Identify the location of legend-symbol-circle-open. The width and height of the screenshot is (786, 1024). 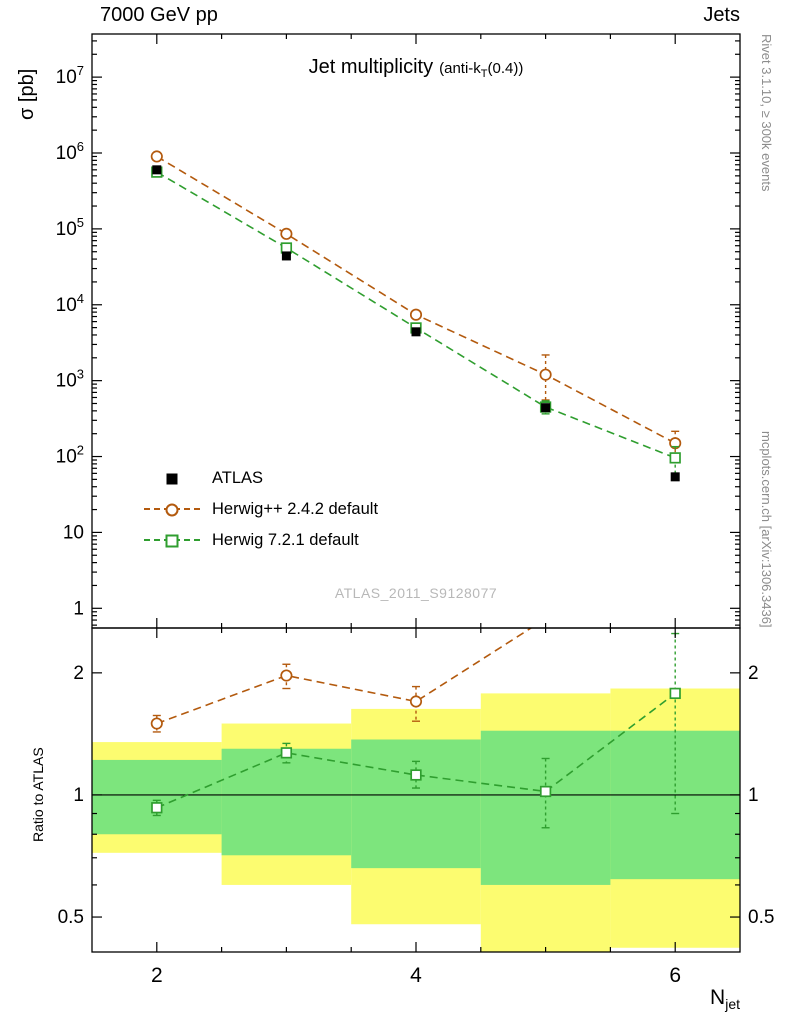
(172, 509).